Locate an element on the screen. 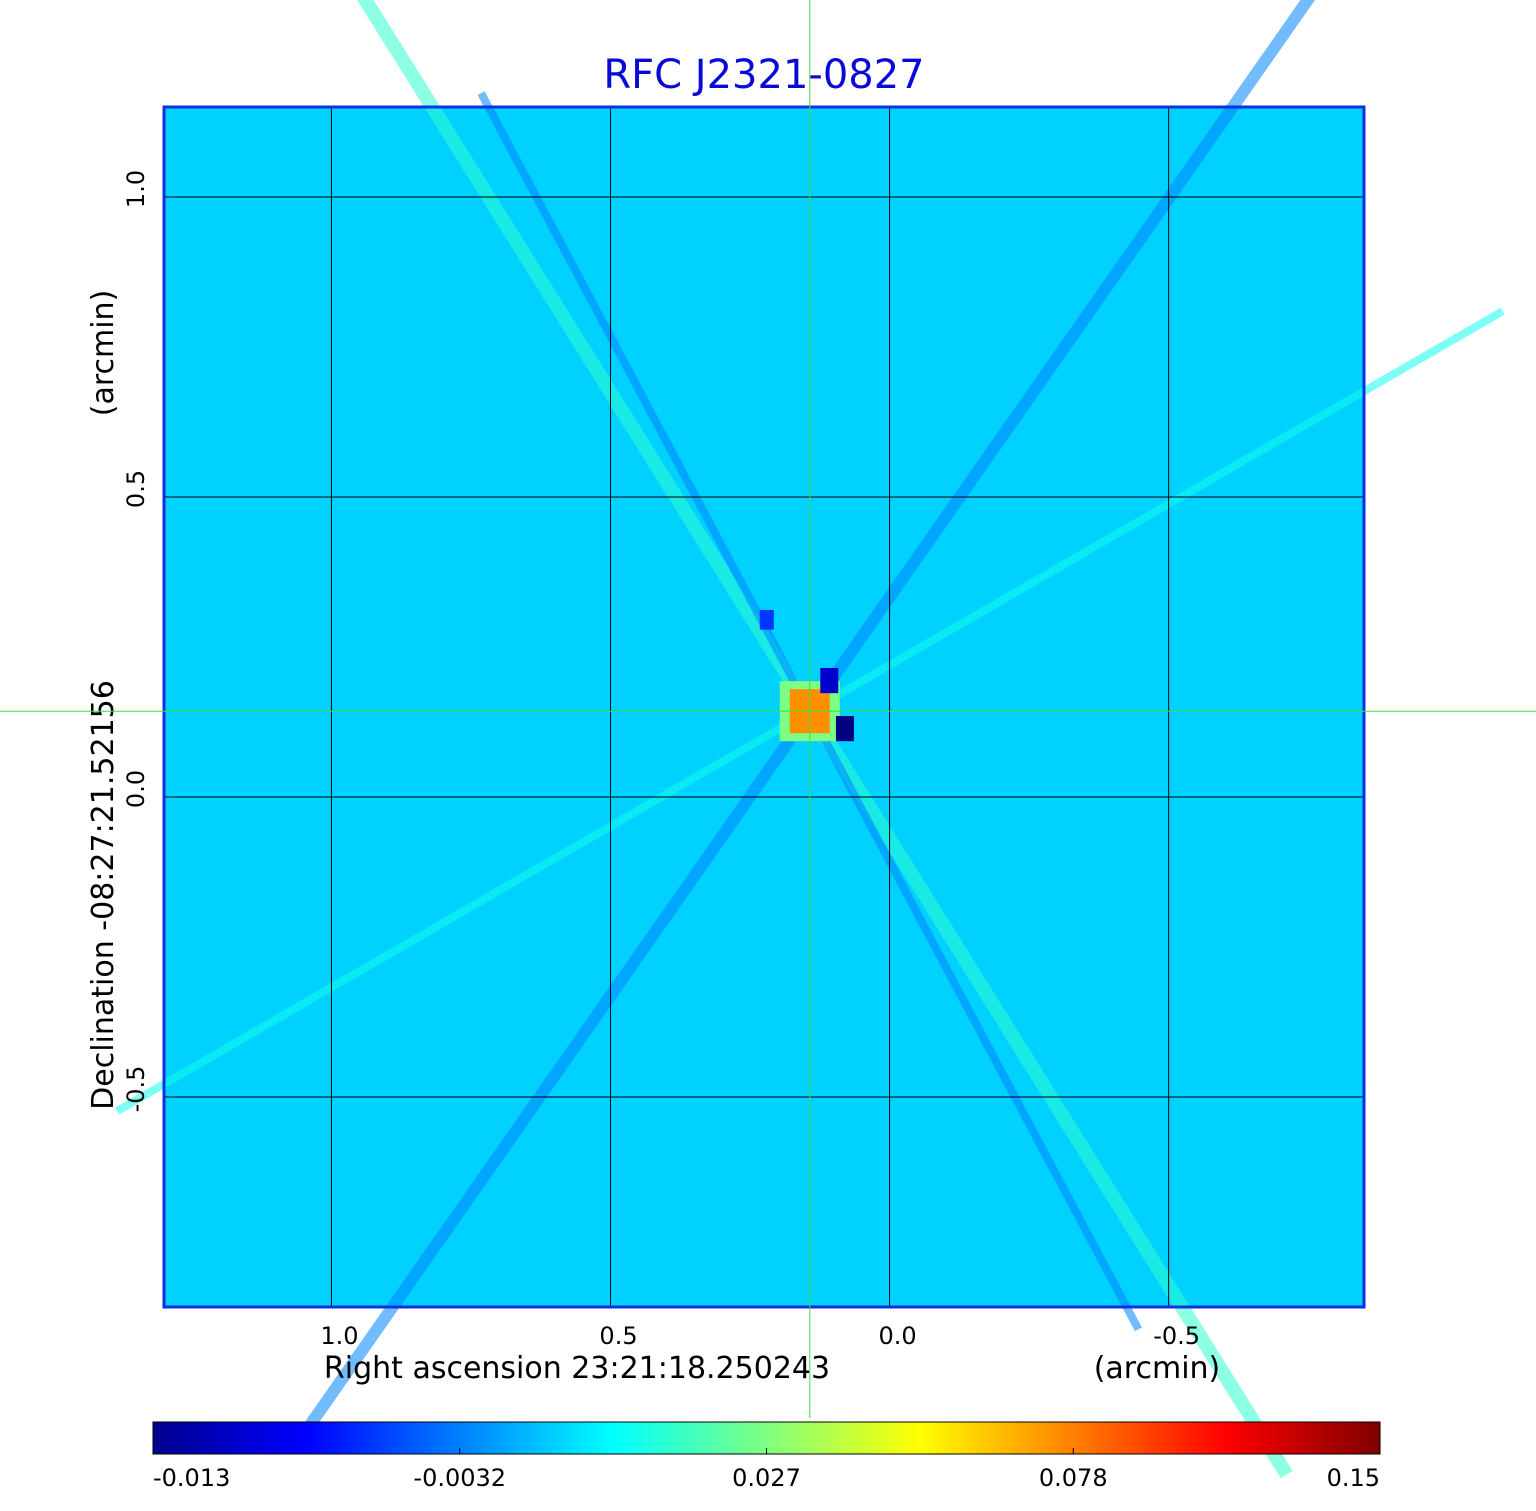 This screenshot has width=1536, height=1511. y-tick-label: 1.0 is located at coordinates (136, 189).